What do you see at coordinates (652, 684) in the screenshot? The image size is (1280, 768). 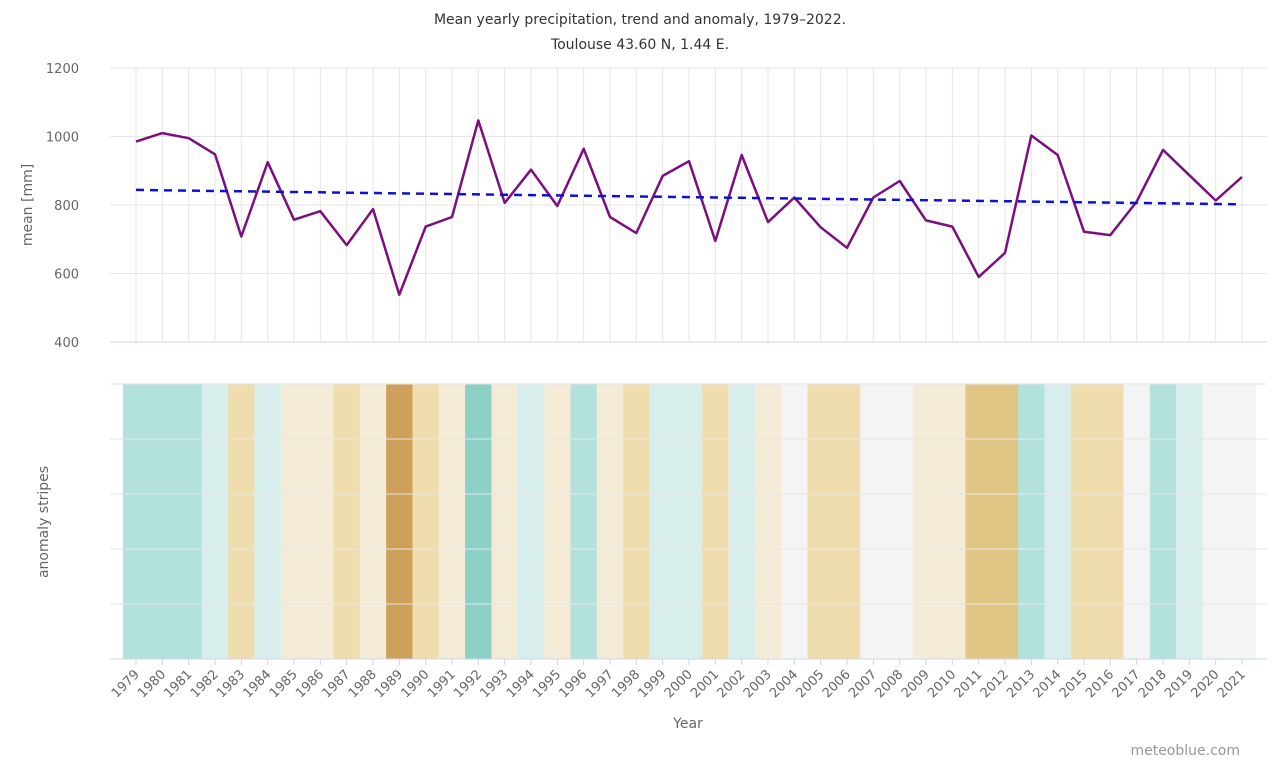 I see `x-tick-label: 1999` at bounding box center [652, 684].